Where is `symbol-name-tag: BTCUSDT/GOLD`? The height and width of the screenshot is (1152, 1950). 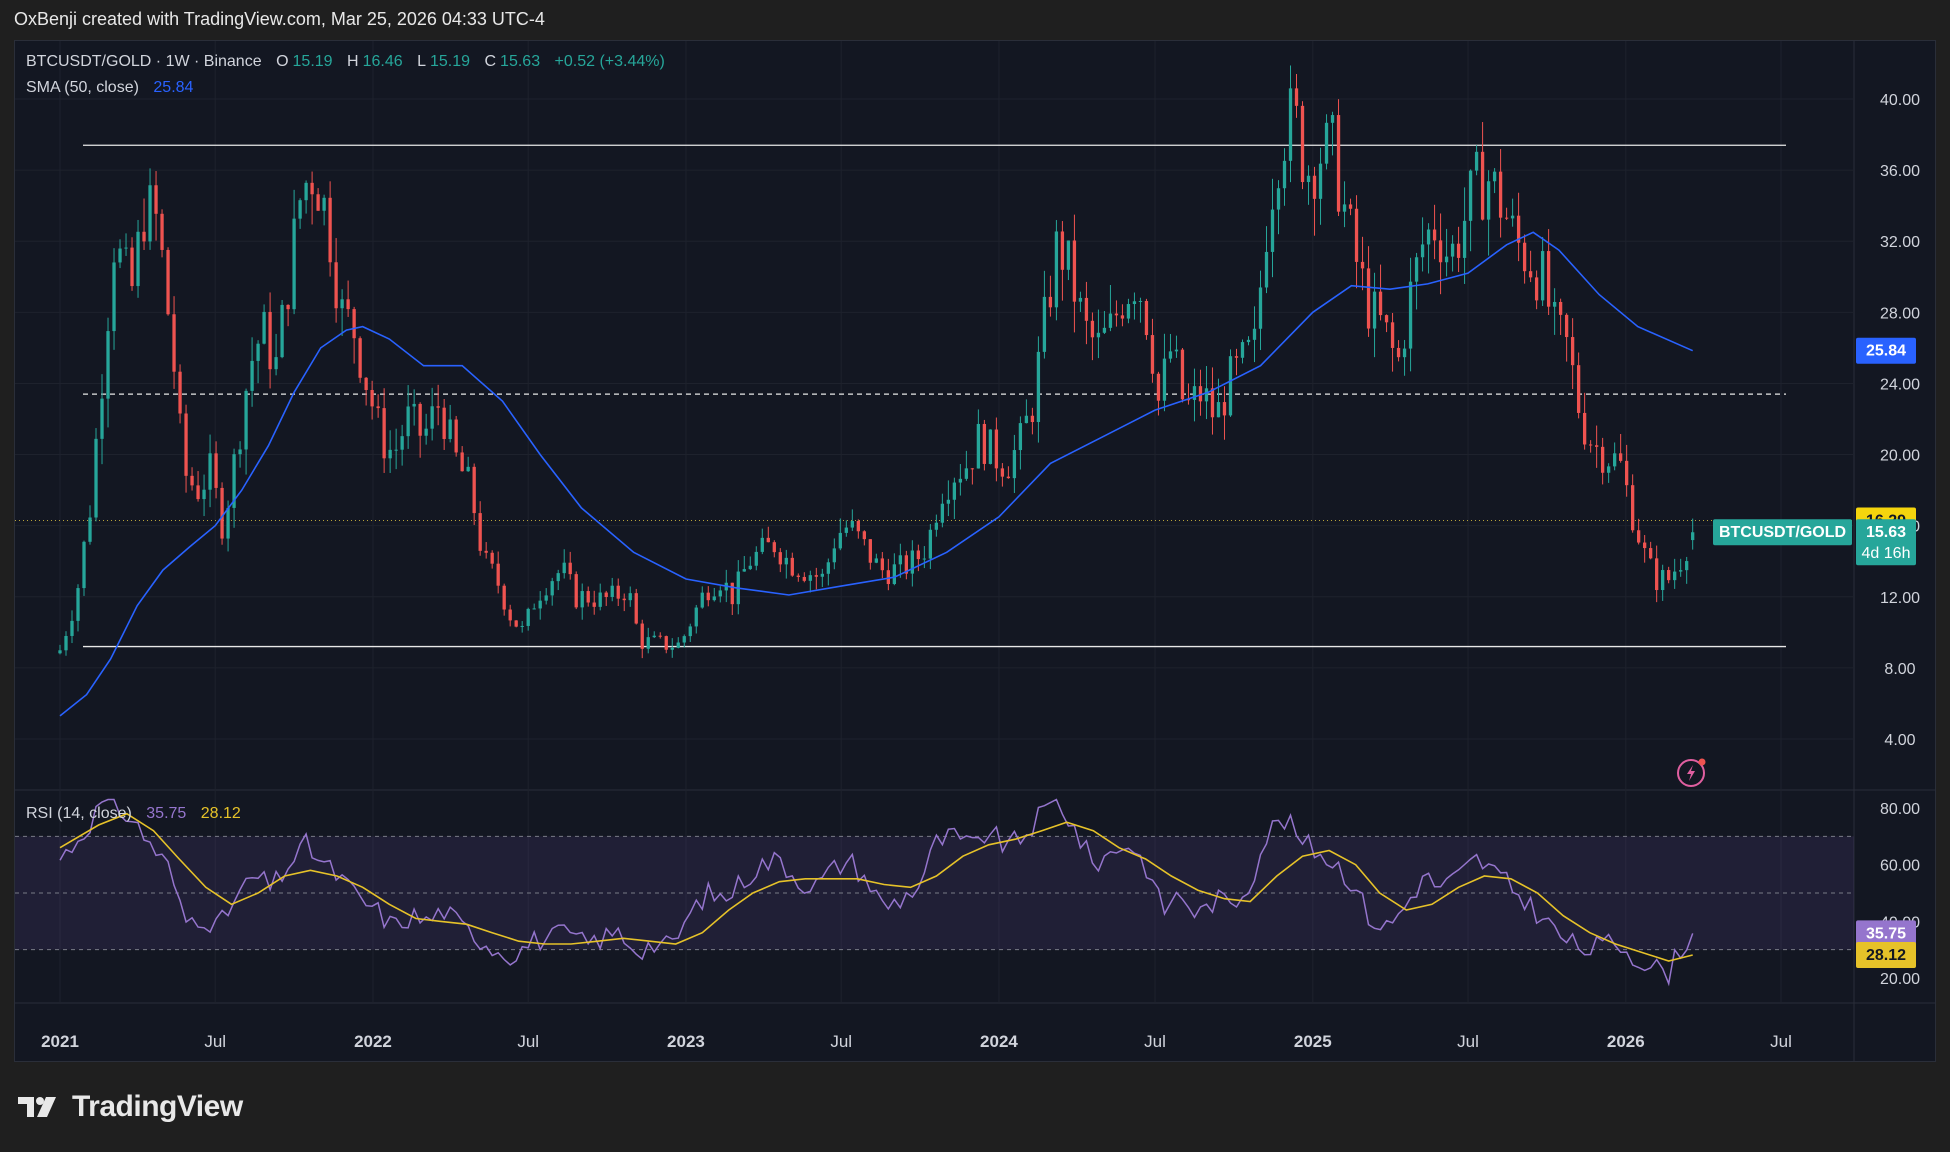
symbol-name-tag: BTCUSDT/GOLD is located at coordinates (1782, 532).